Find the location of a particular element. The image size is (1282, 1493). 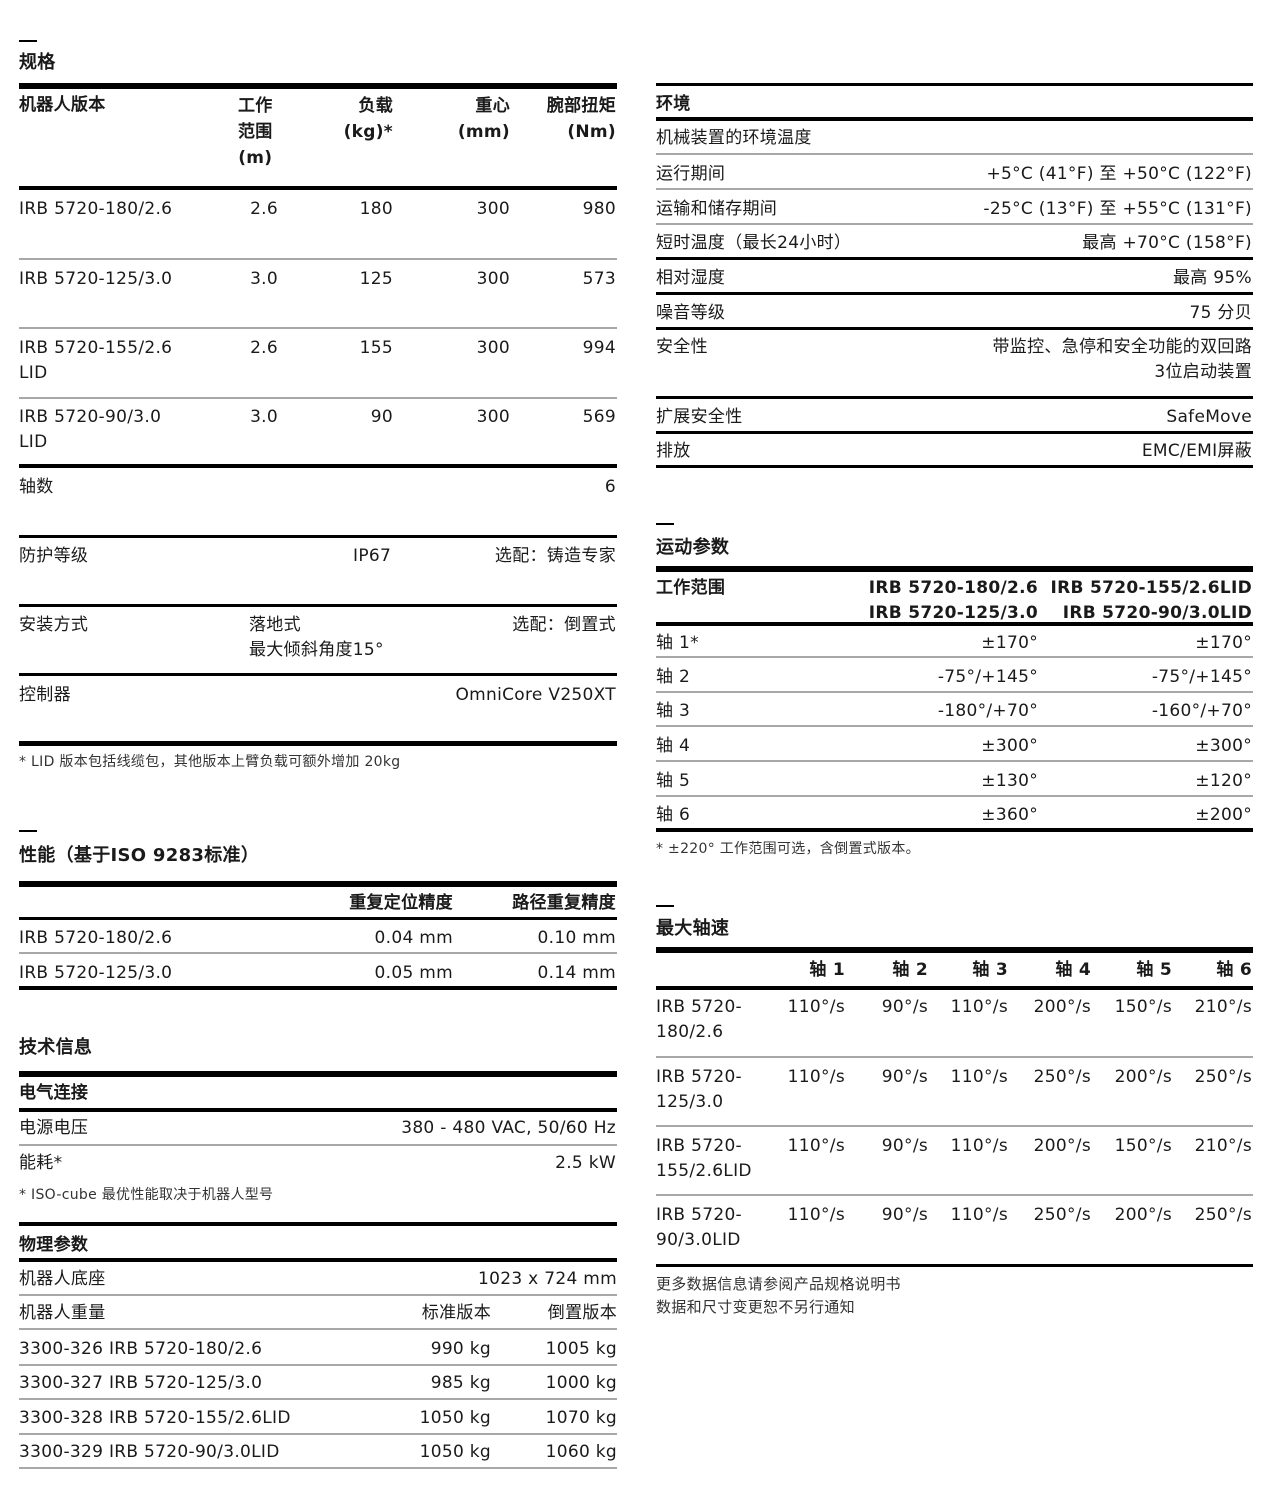

spec-payload: 180 is located at coordinates (376, 209).